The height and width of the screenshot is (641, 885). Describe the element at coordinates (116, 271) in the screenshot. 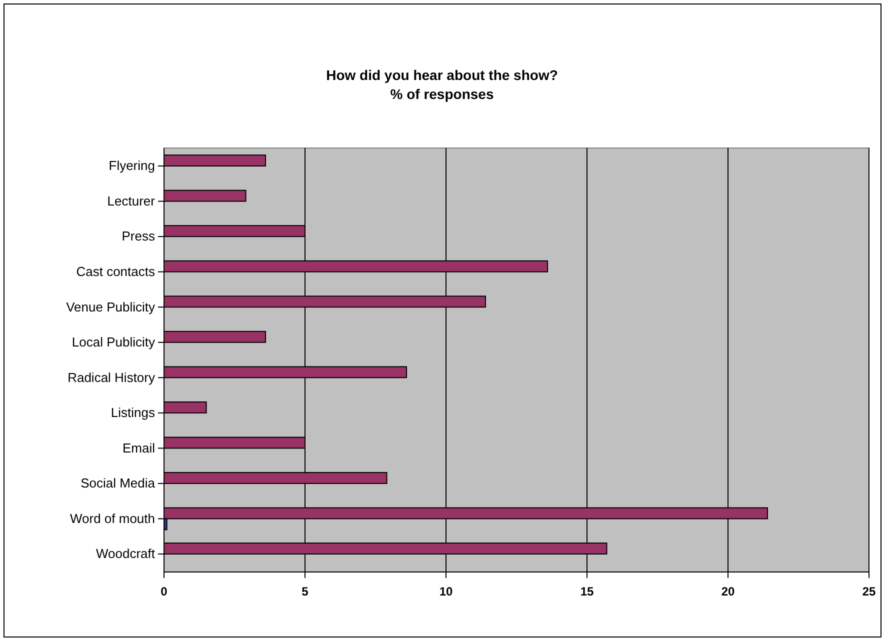

I see `y-tick-label: Cast contacts` at that location.